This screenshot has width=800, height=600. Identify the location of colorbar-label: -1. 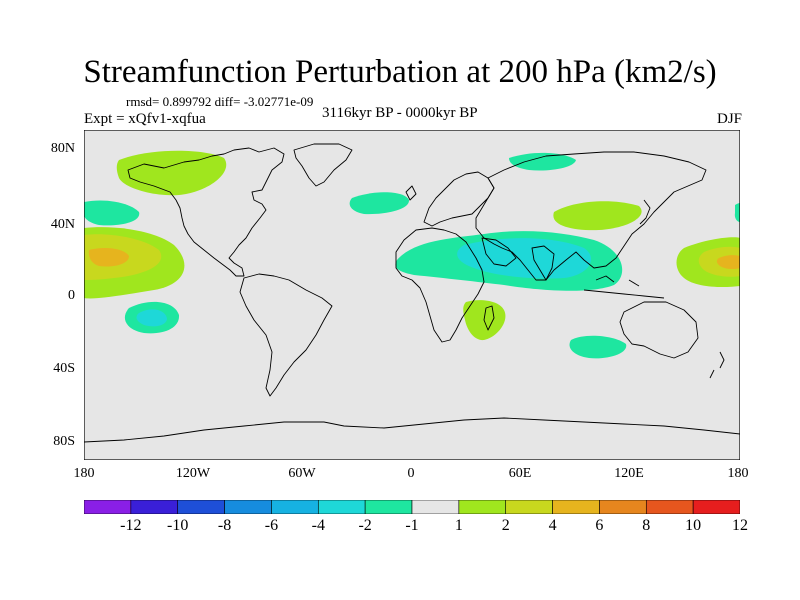
(412, 525).